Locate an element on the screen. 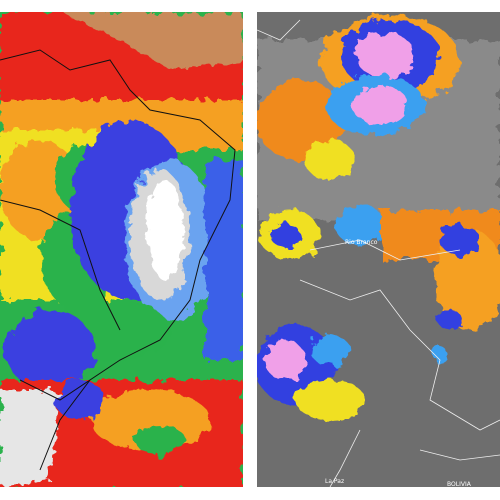 This screenshot has width=500, height=500. country-label: BOLIVIA is located at coordinates (459, 484).